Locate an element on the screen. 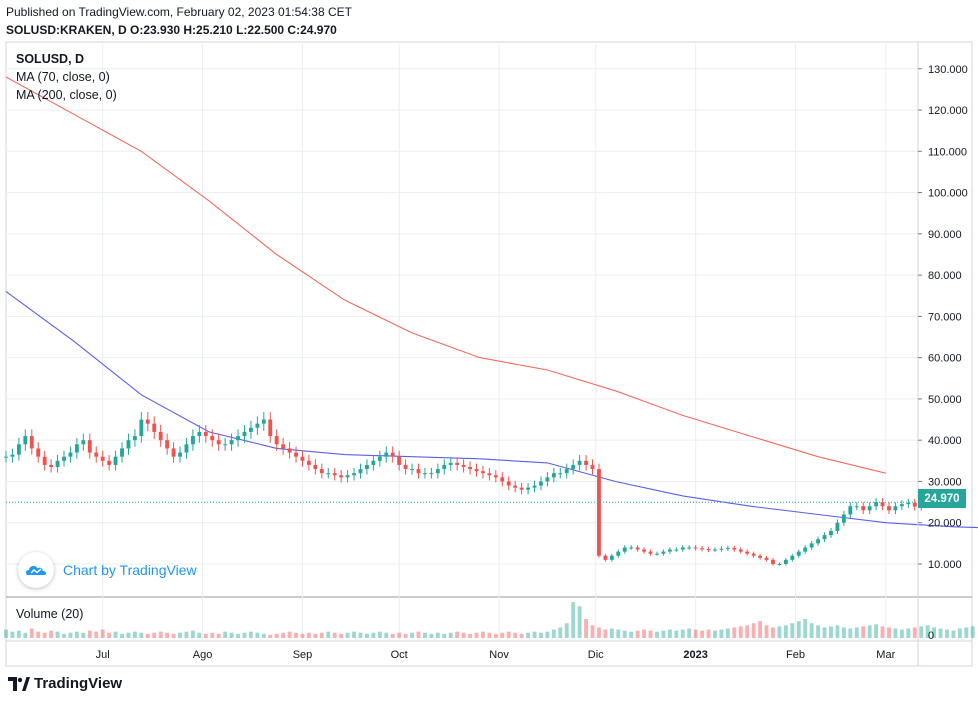  y-tick-label: 10.000 is located at coordinates (945, 565).